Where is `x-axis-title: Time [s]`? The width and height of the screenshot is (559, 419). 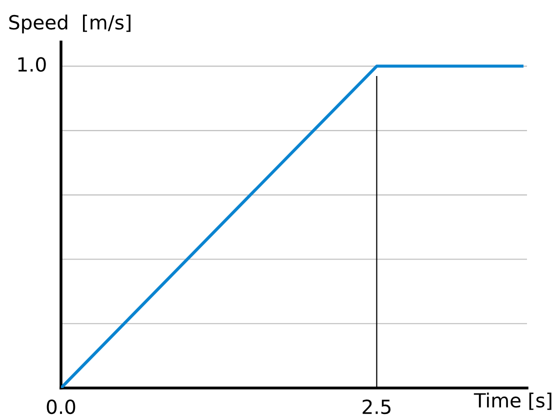
x-axis-title: Time [s] is located at coordinates (513, 401).